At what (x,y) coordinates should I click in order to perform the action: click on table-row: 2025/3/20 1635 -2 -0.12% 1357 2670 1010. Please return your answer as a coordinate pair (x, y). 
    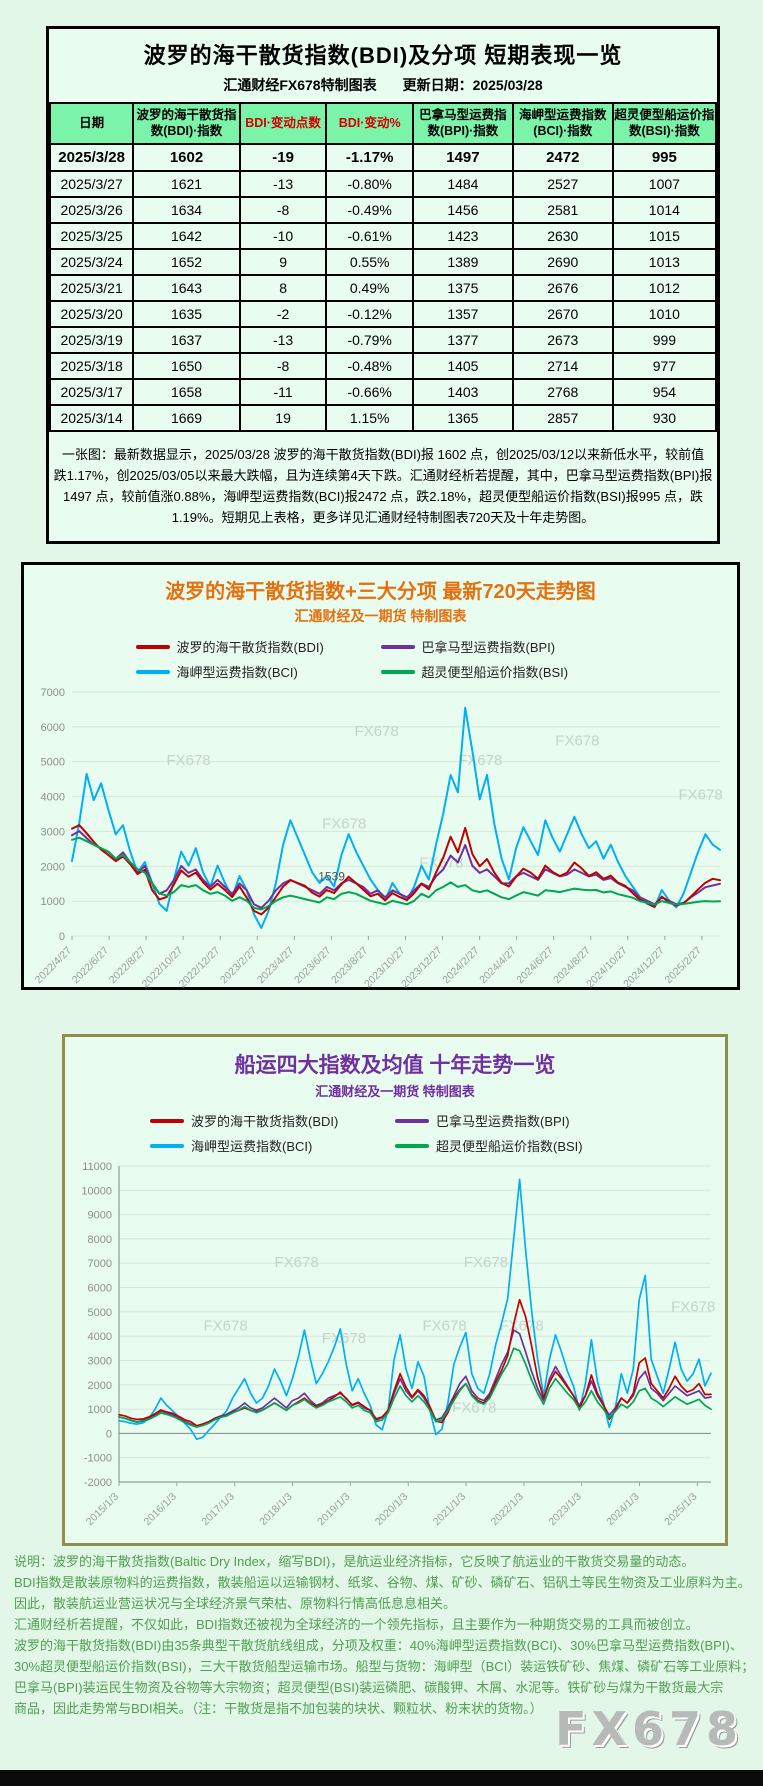
    Looking at the image, I should click on (383, 314).